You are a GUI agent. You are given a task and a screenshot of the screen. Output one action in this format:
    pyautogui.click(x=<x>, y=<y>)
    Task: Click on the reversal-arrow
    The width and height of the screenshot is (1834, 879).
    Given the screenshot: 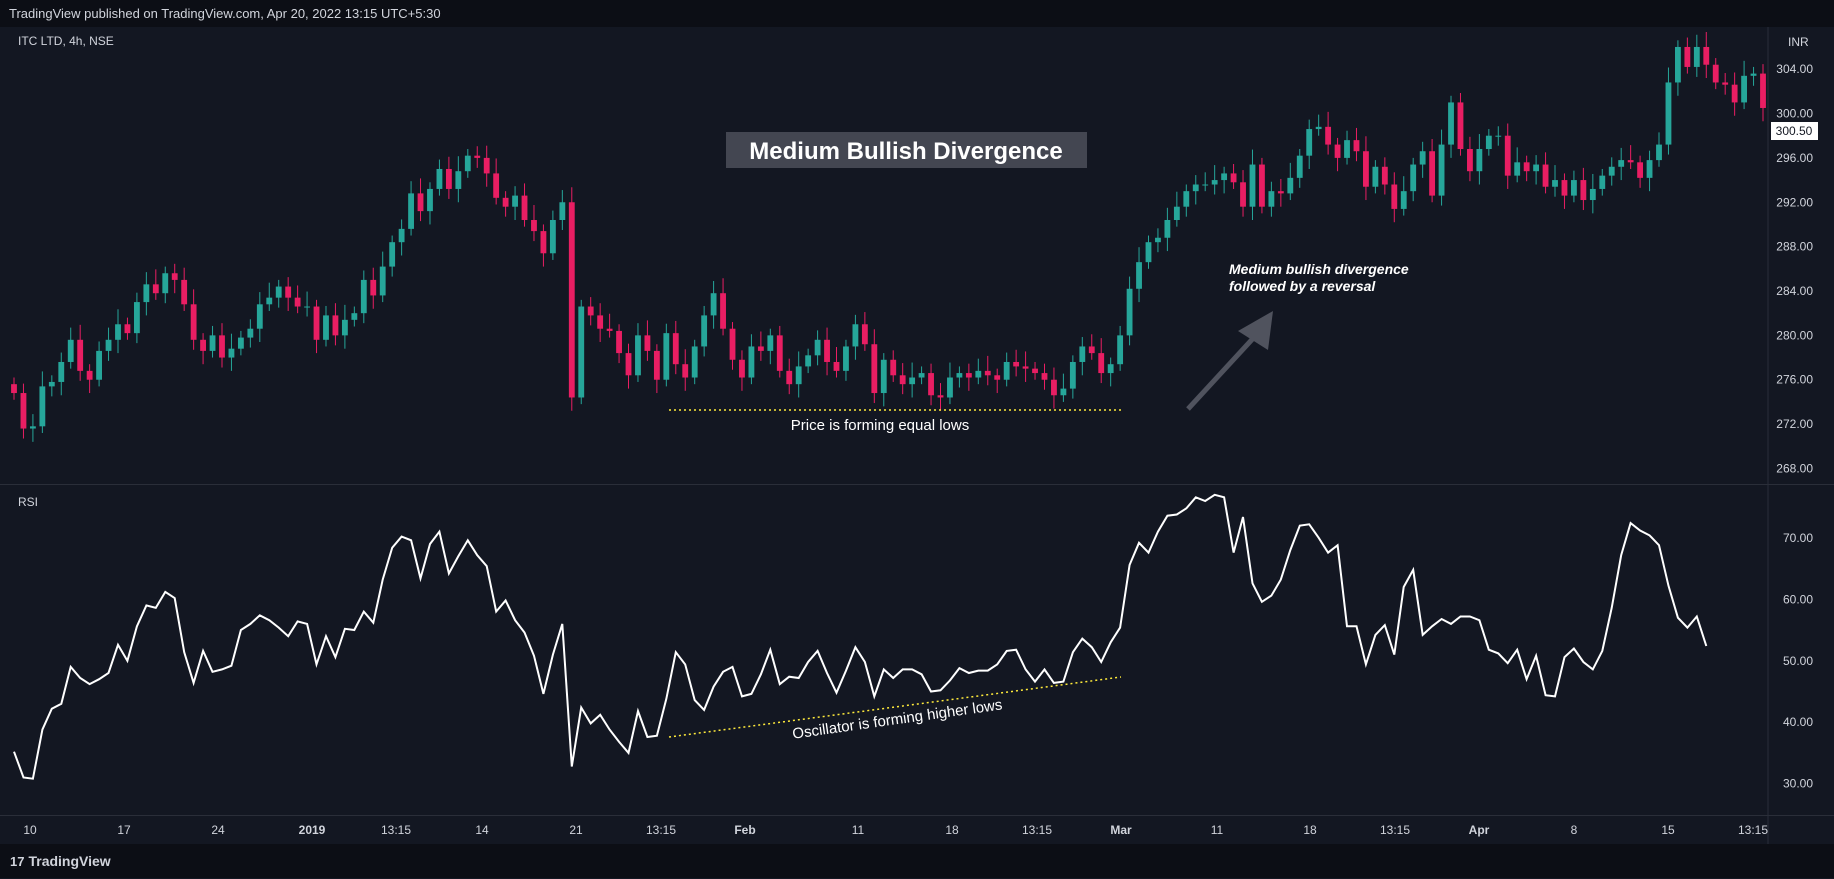 What is the action you would take?
    pyautogui.click(x=1229, y=361)
    